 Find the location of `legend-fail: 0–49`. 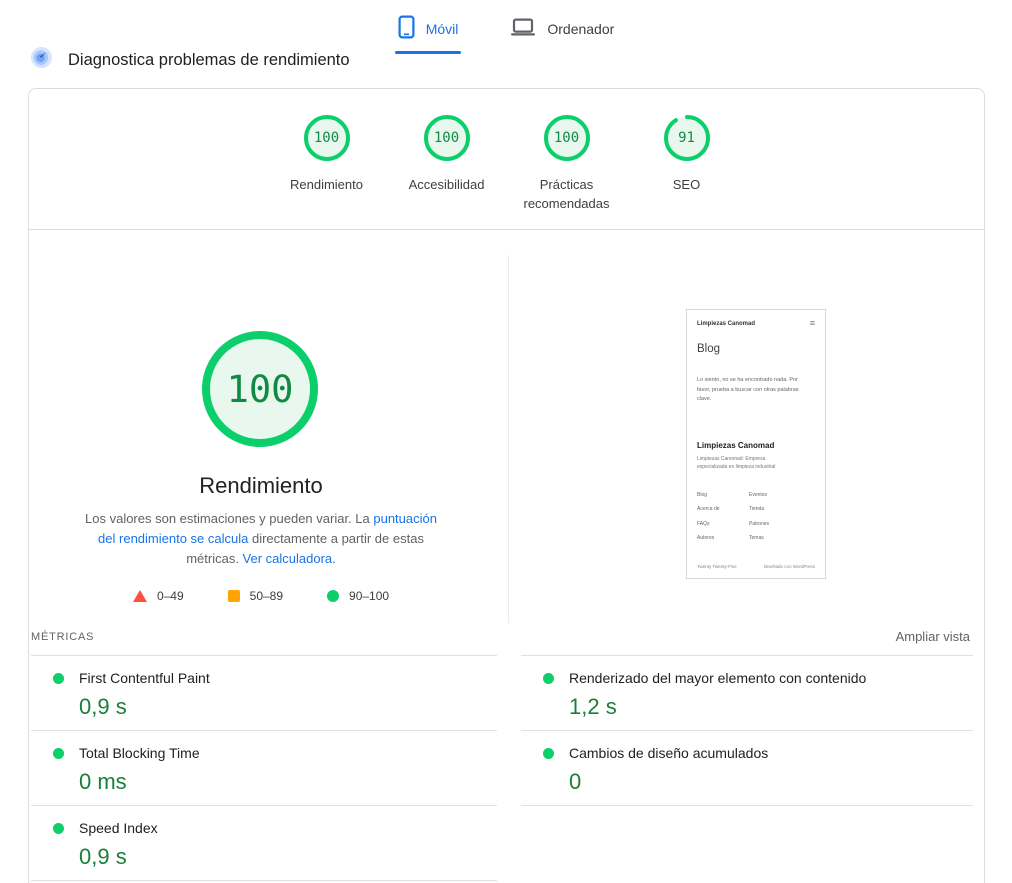

legend-fail: 0–49 is located at coordinates (158, 596).